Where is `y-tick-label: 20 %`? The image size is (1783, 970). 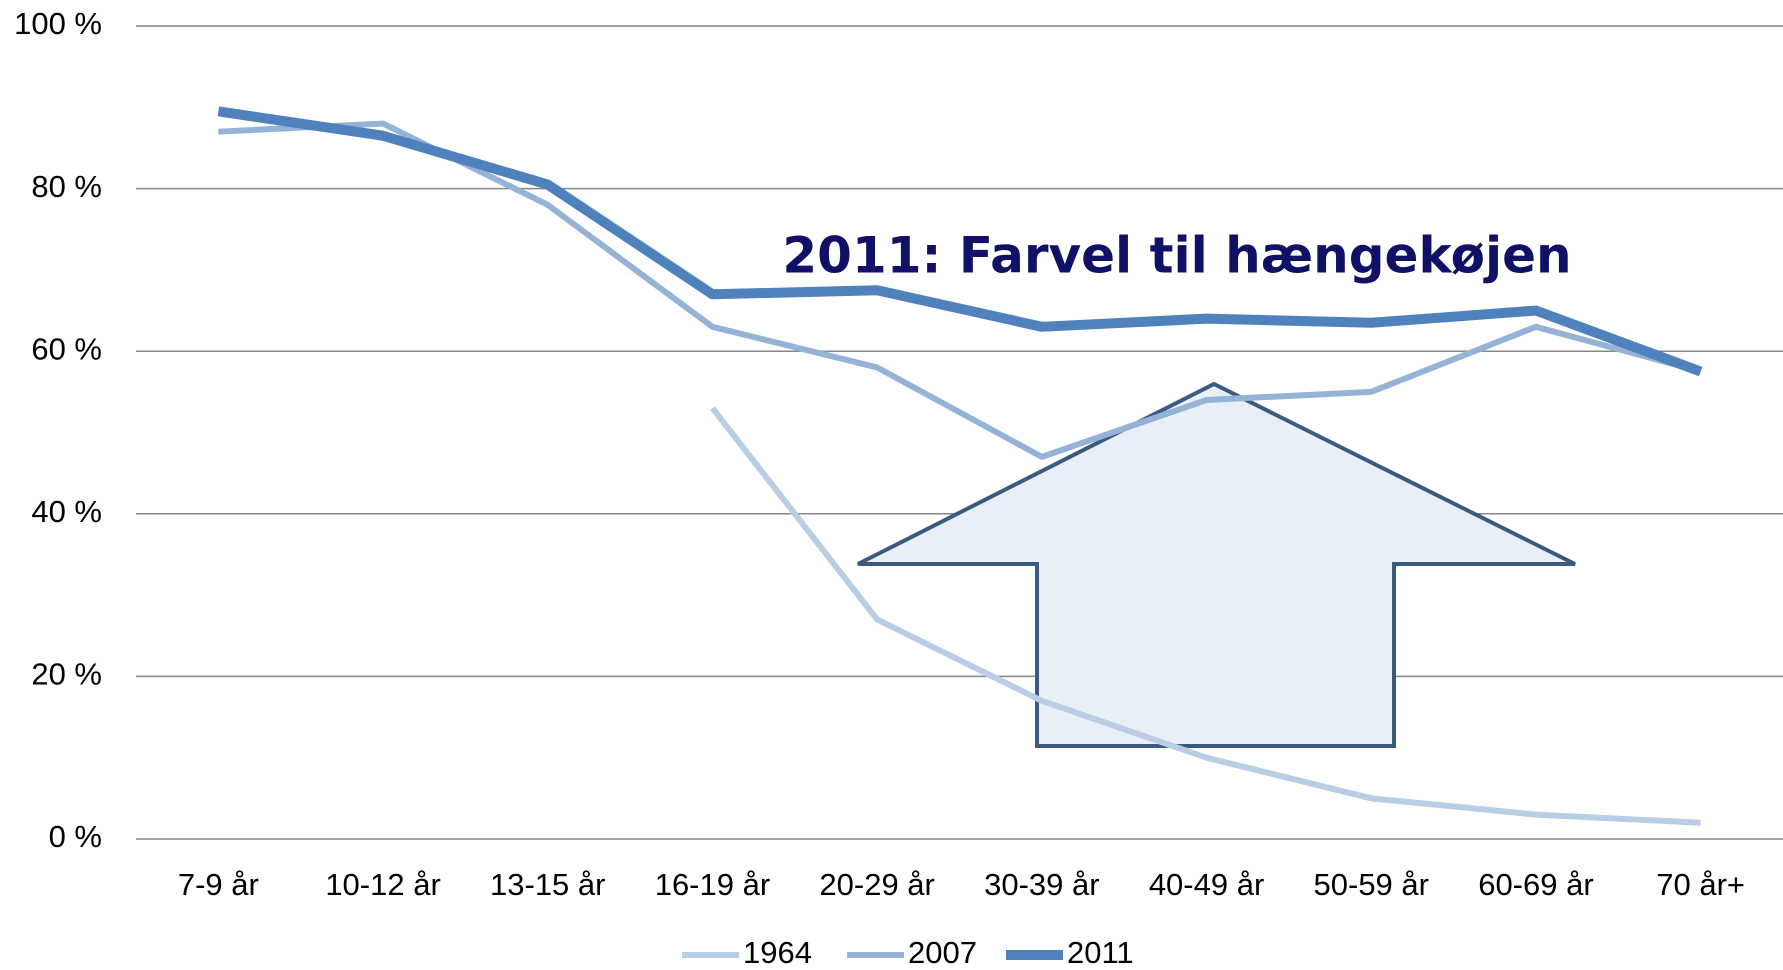 y-tick-label: 20 % is located at coordinates (66, 674).